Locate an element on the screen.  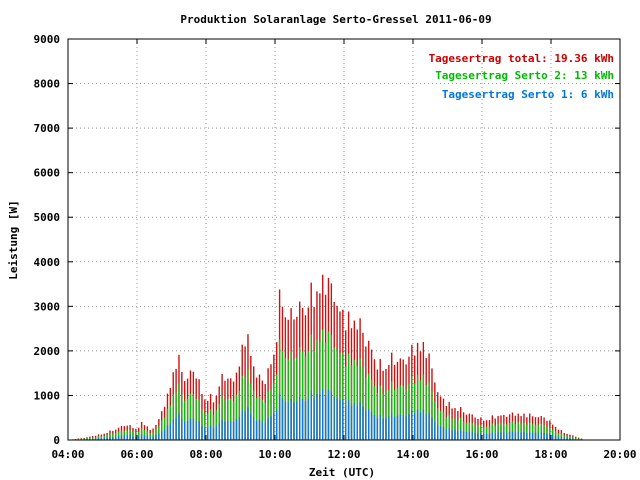
x-tick-label: 04:00 is located at coordinates (67, 454).